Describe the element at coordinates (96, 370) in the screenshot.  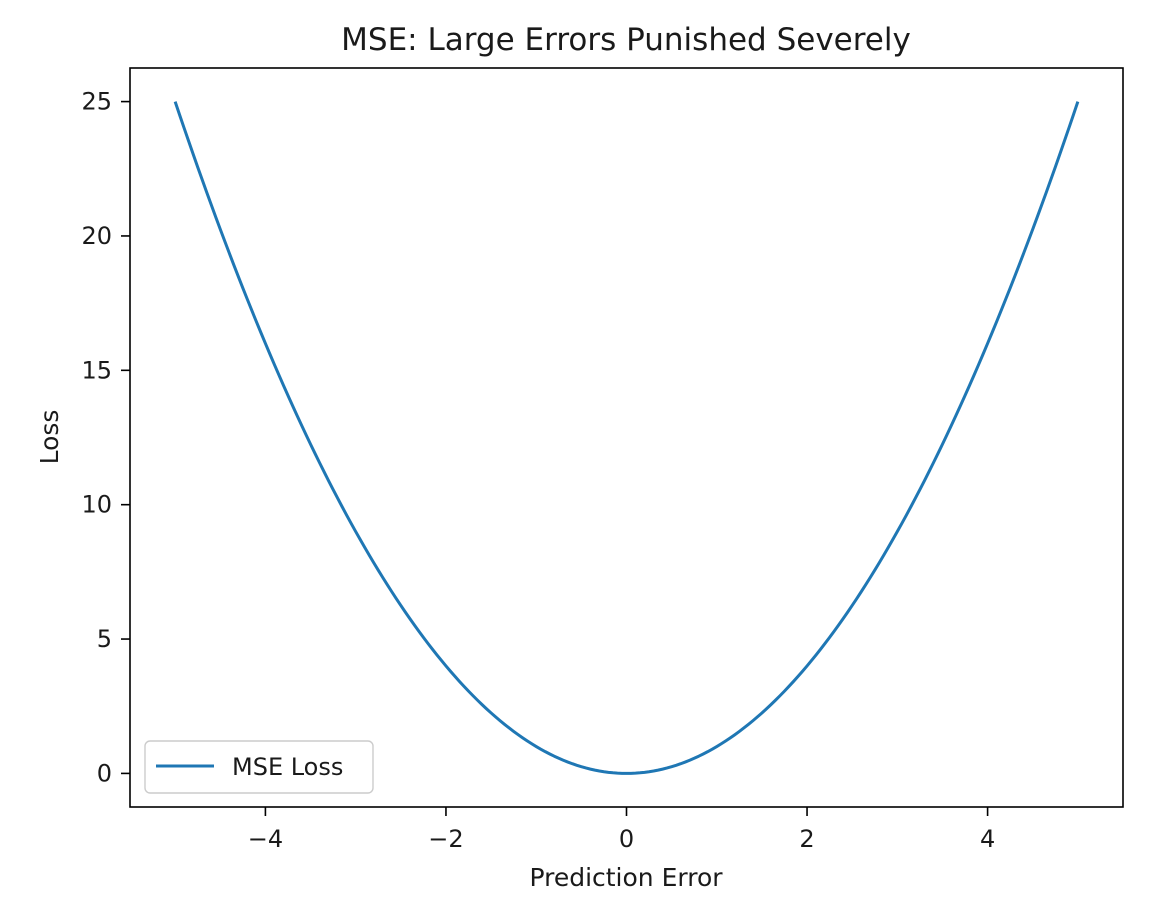
I see `y-tick-label: 15` at that location.